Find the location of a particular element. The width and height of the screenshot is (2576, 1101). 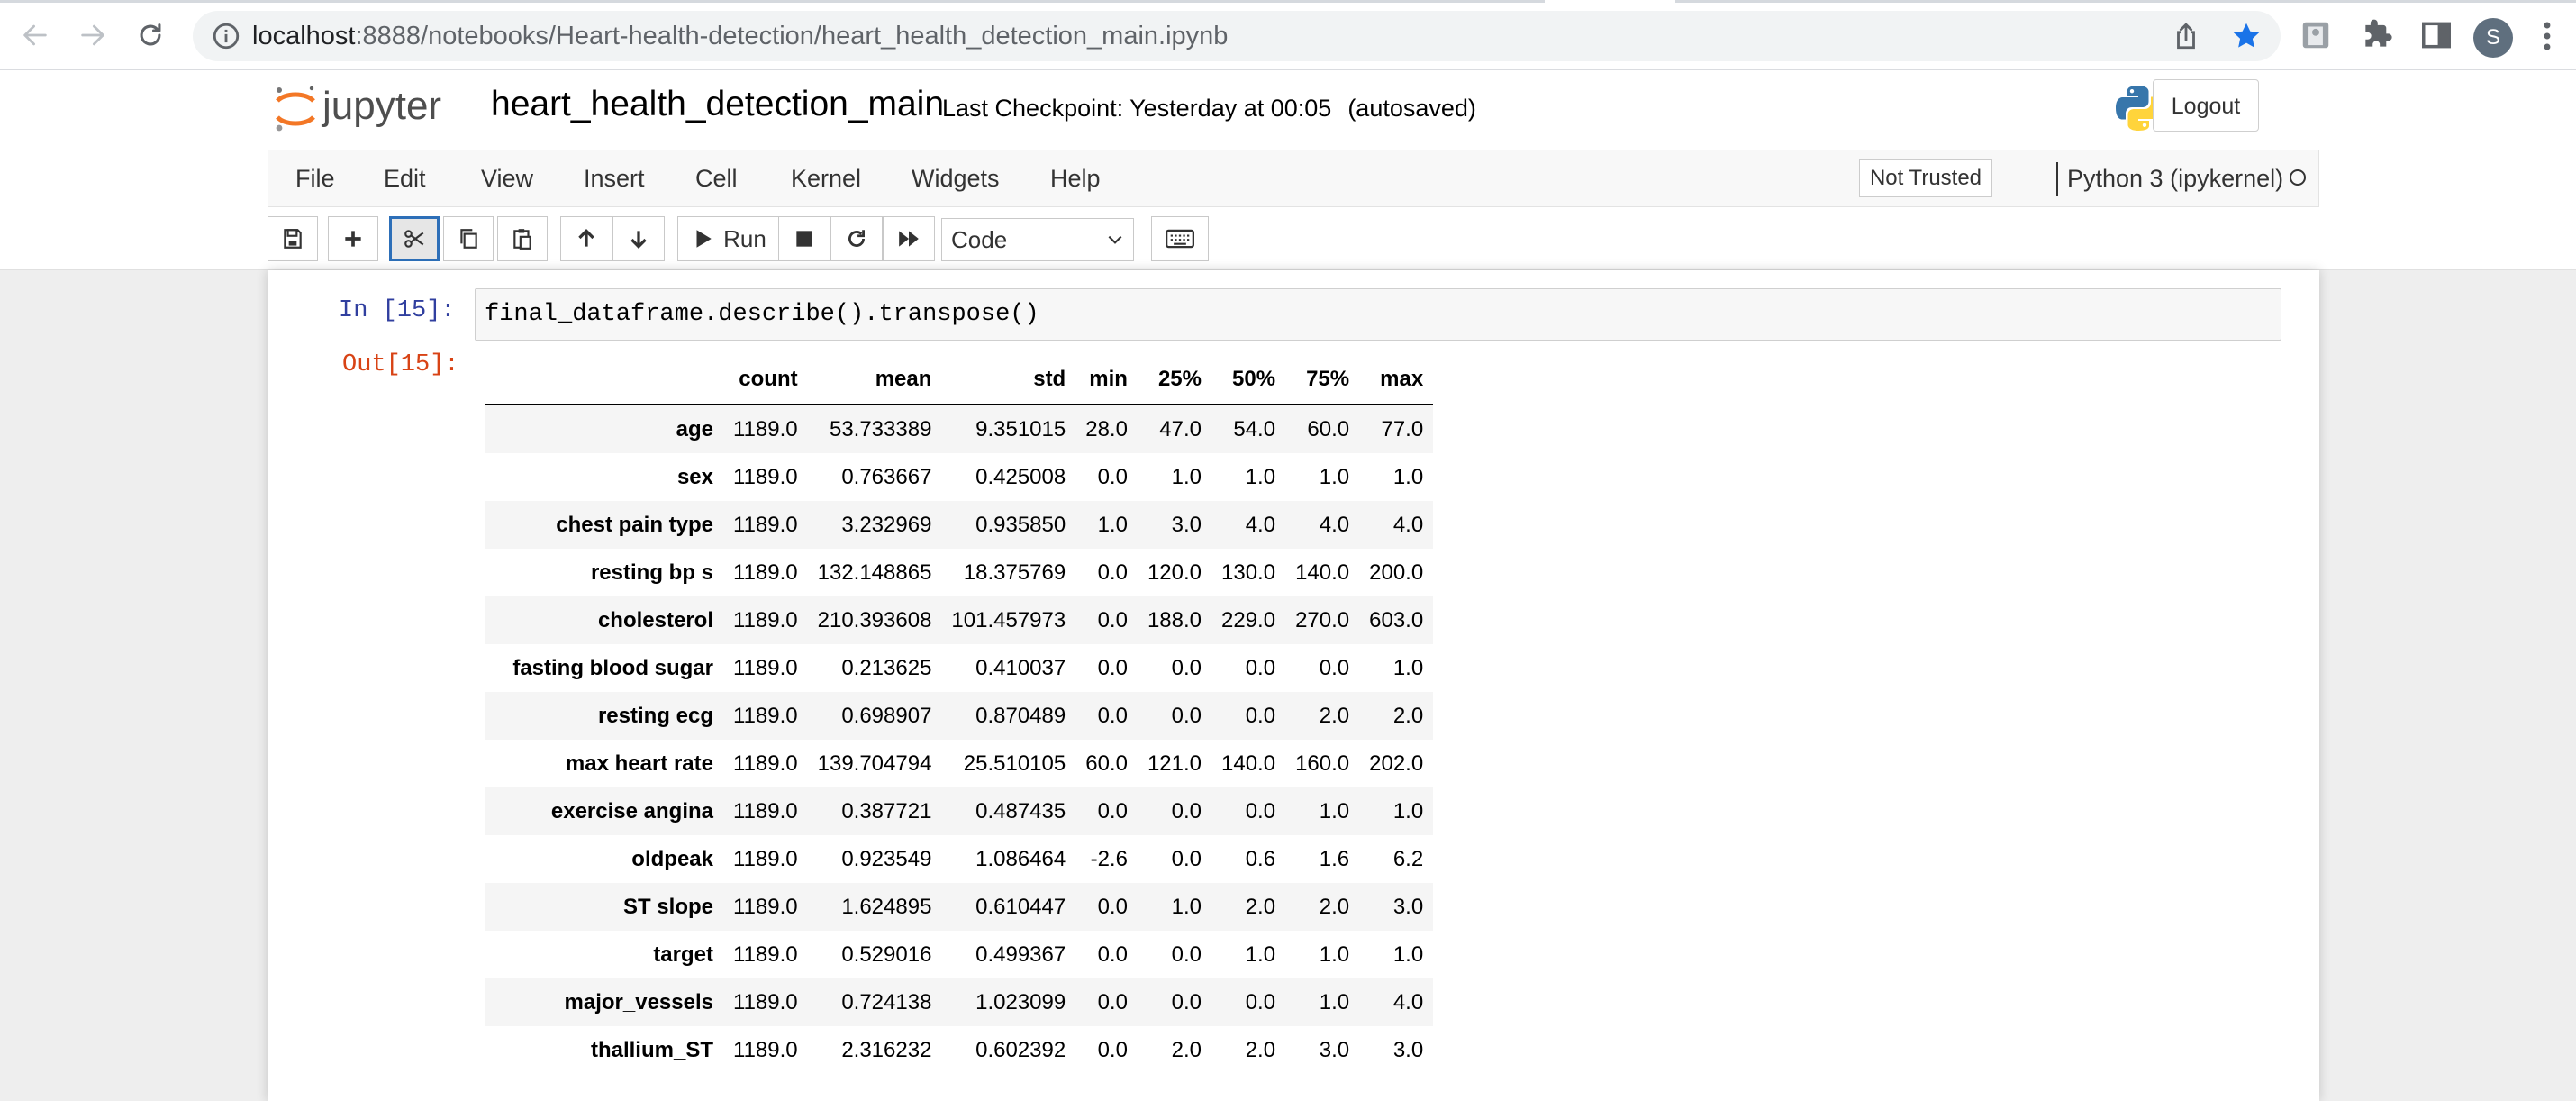

arrow-down-icon is located at coordinates (638, 240).